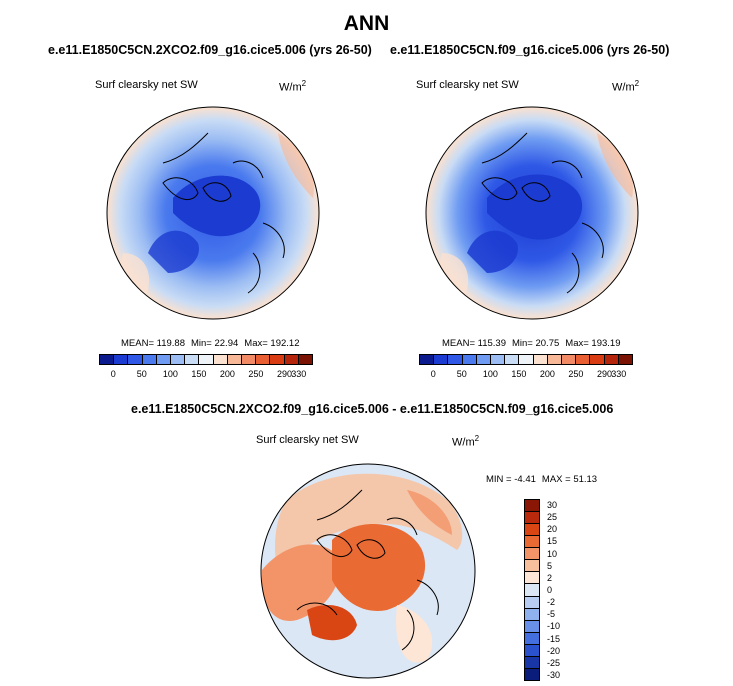 This screenshot has height=686, width=733. Describe the element at coordinates (199, 374) in the screenshot. I see `panel-1-colorbar-tick-label: 150` at that location.